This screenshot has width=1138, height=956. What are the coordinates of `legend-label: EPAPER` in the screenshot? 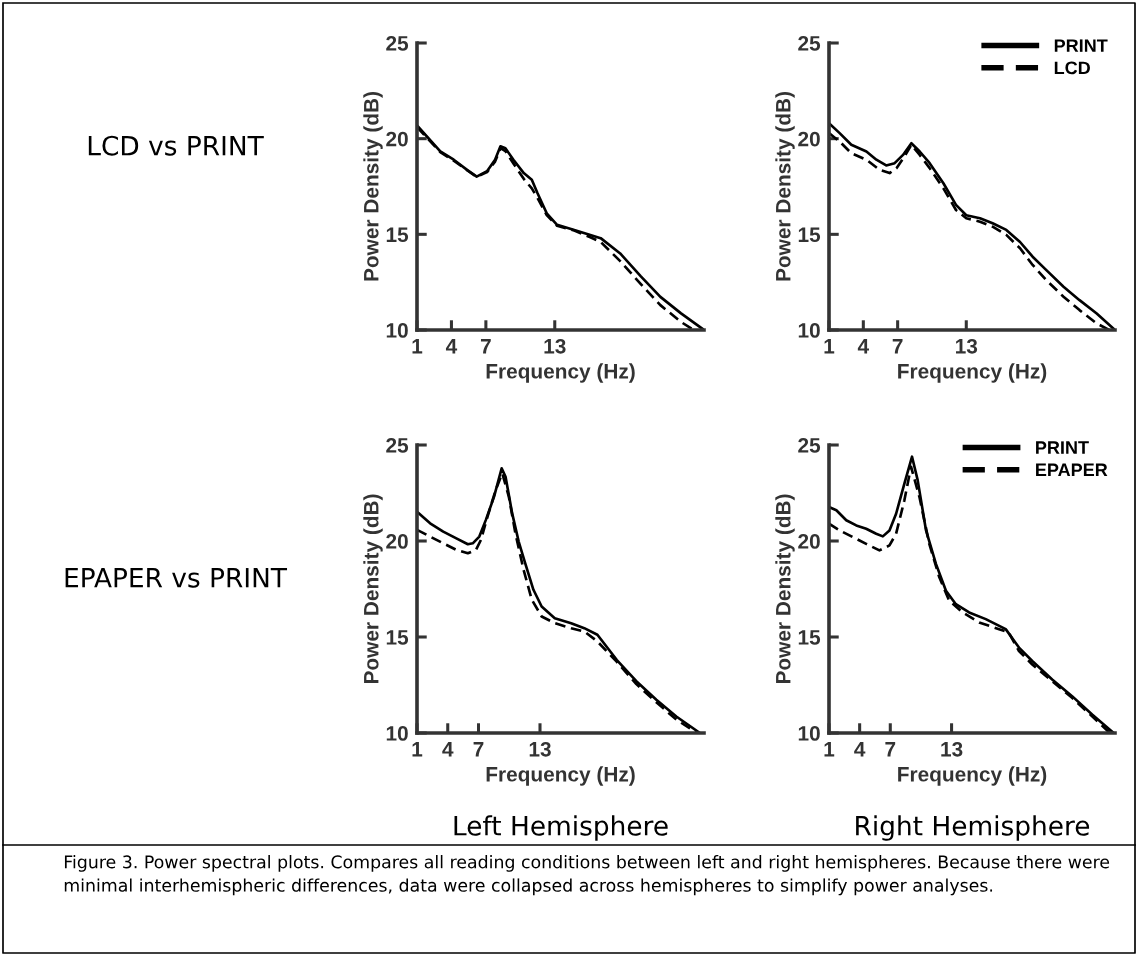 It's located at (1072, 470).